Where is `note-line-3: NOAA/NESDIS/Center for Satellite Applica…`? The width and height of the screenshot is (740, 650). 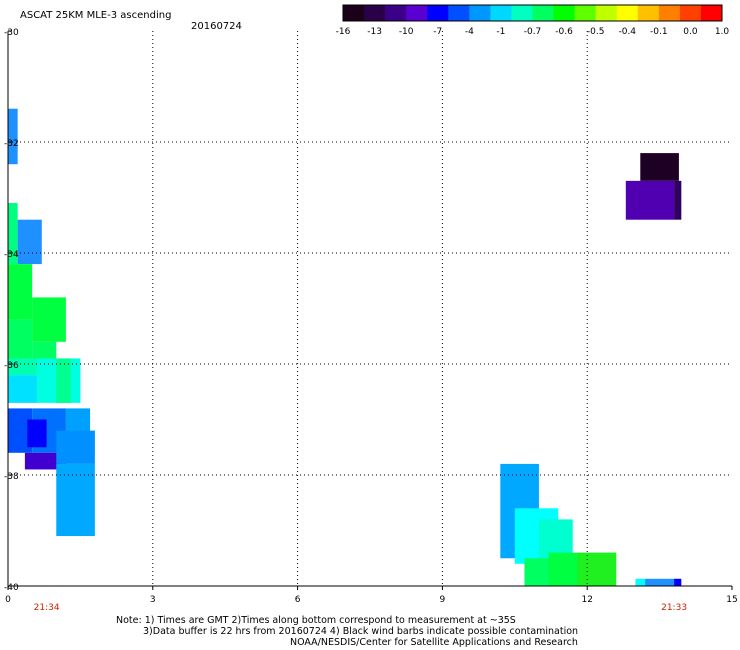 note-line-3: NOAA/NESDIS/Center for Satellite Applica… is located at coordinates (434, 642).